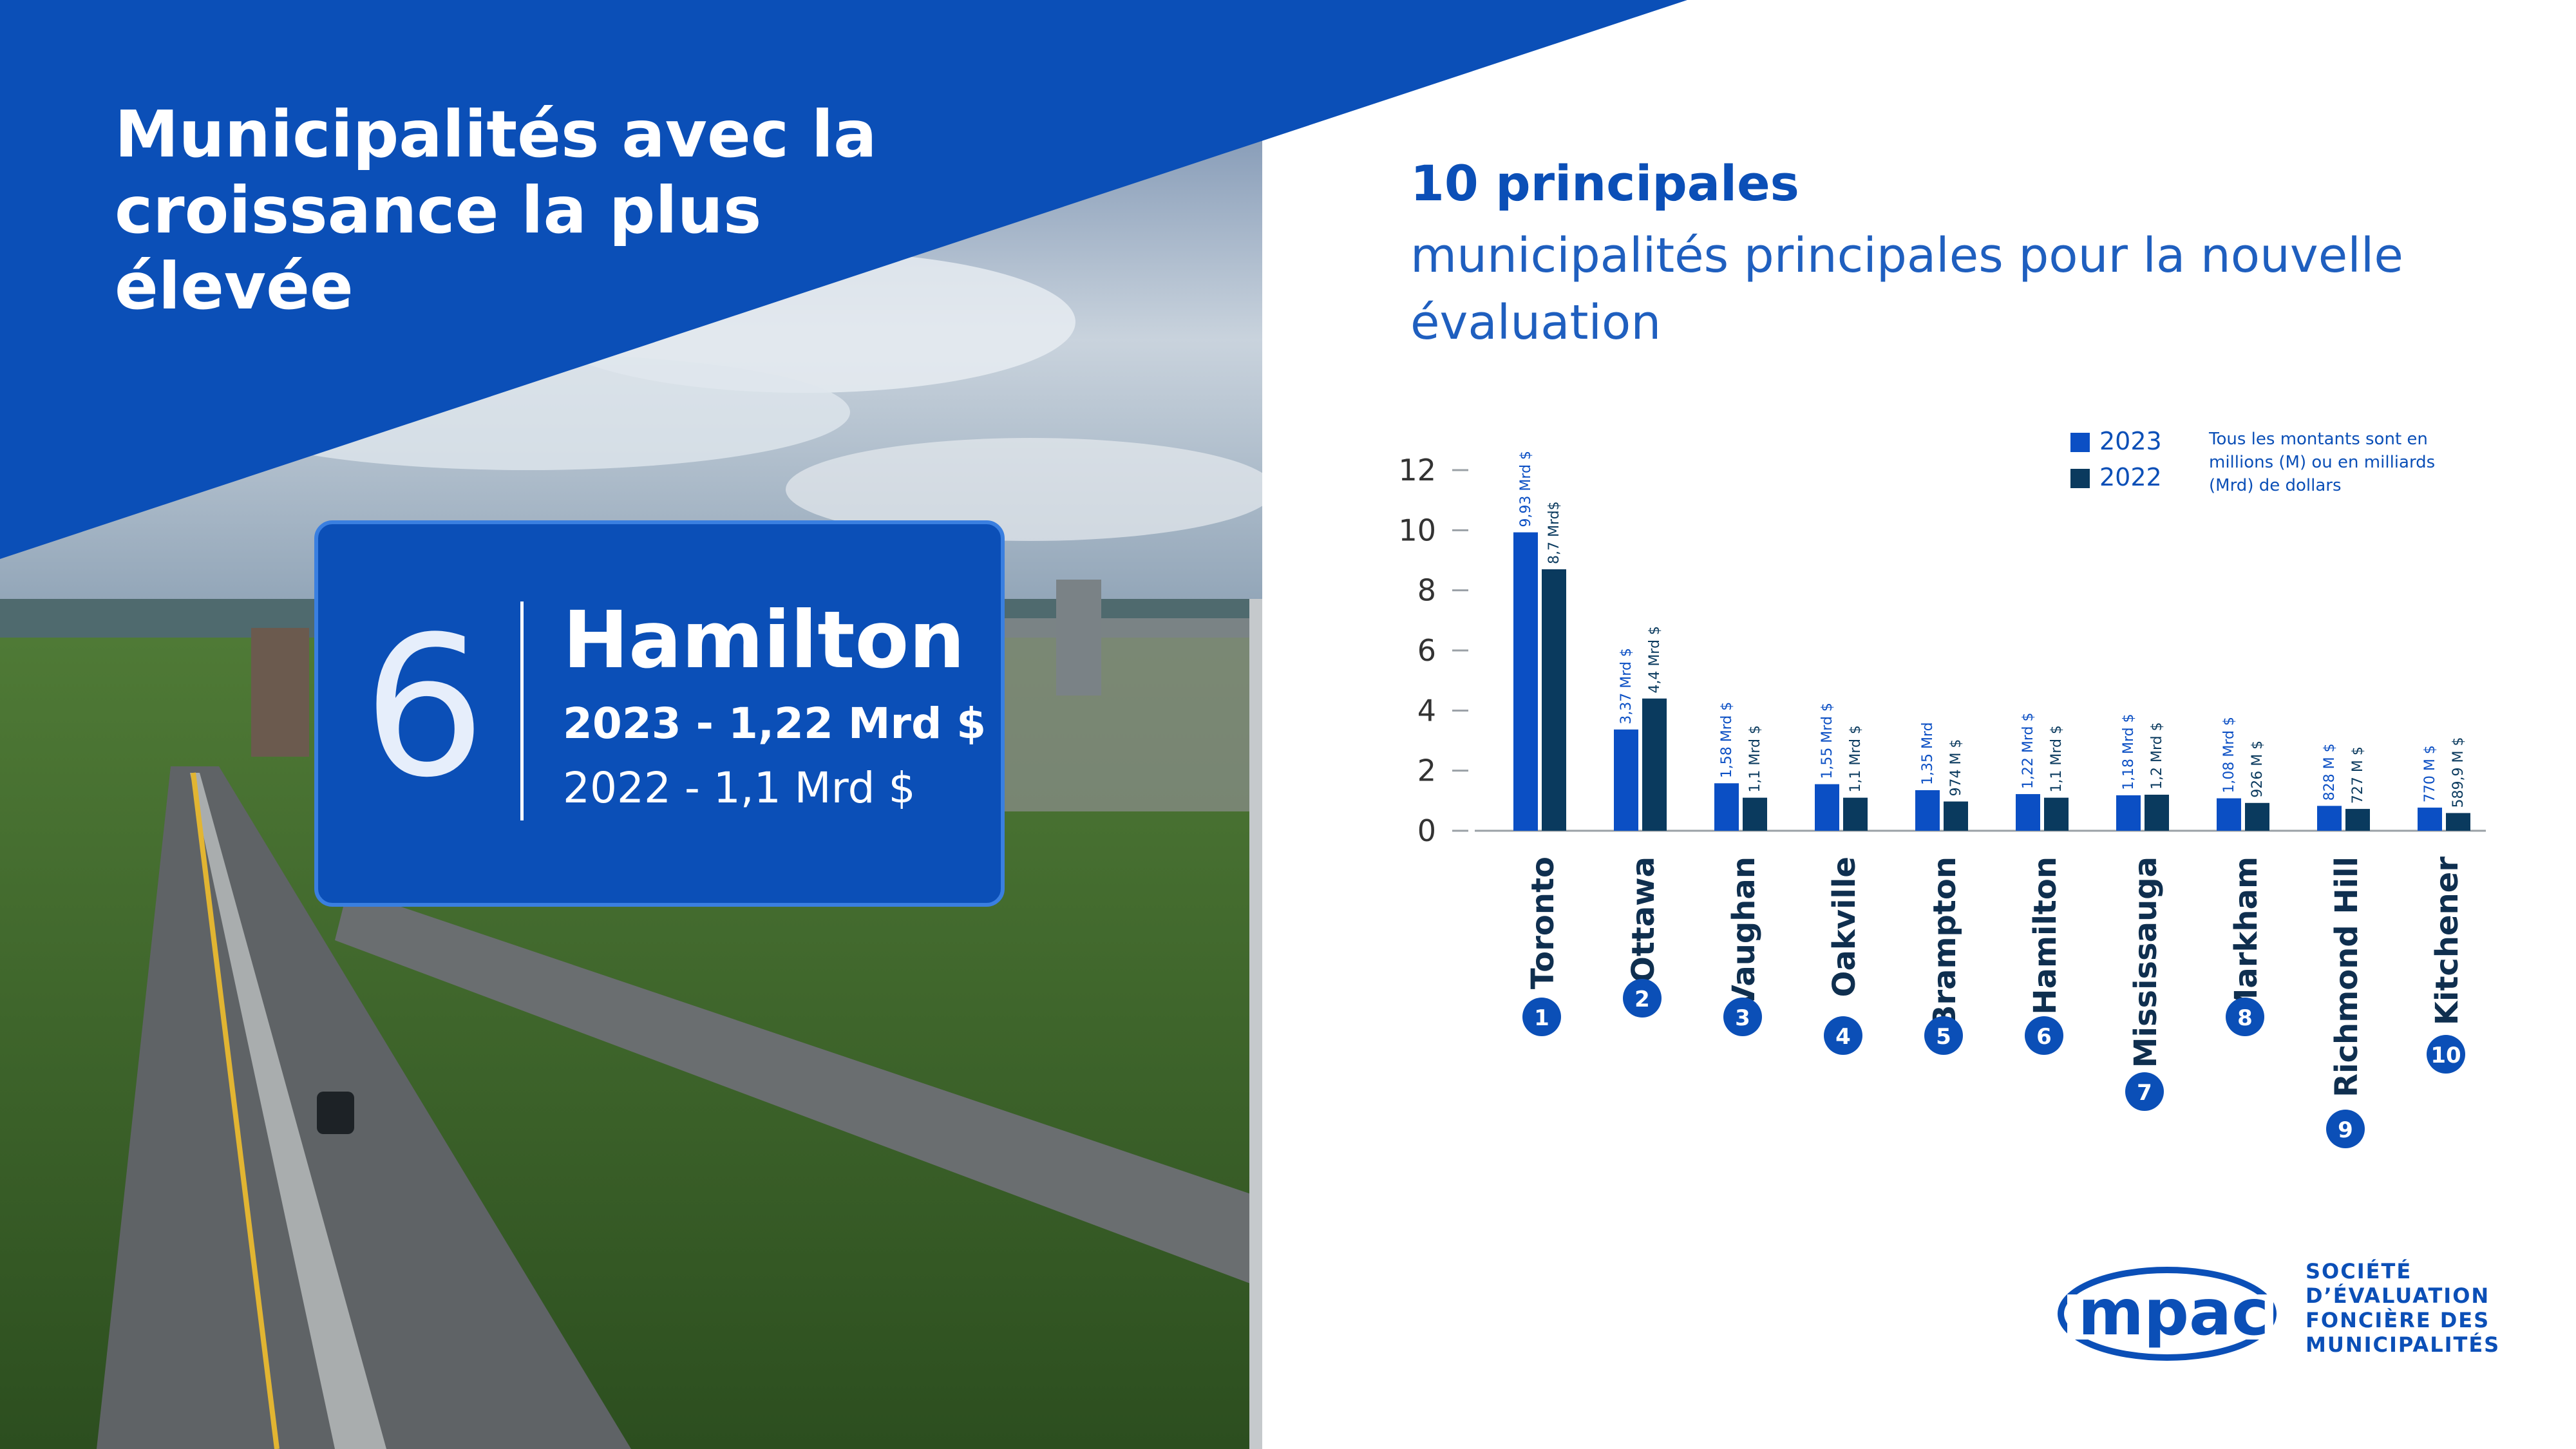  What do you see at coordinates (1643, 920) in the screenshot?
I see `category-label: Ottawa` at bounding box center [1643, 920].